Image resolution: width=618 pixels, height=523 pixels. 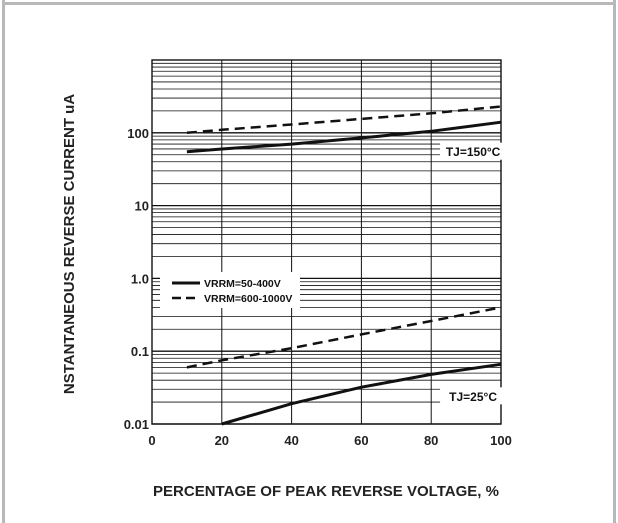 I want to click on y-tick-label: 0.1, so click(x=140, y=351).